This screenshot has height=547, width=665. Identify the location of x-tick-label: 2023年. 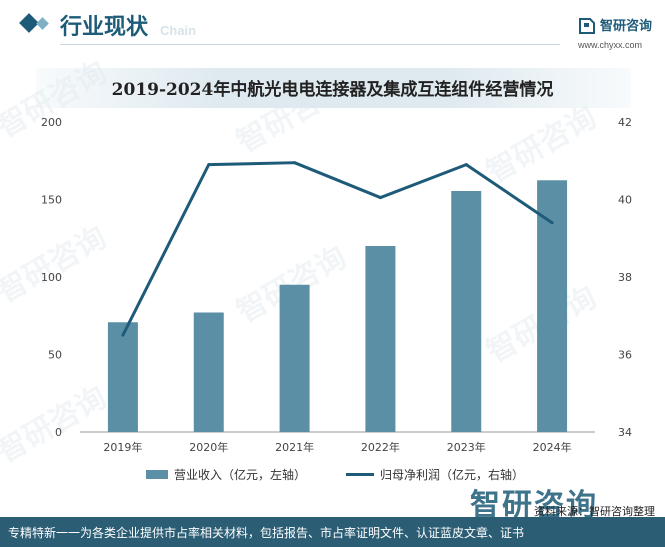
(466, 447).